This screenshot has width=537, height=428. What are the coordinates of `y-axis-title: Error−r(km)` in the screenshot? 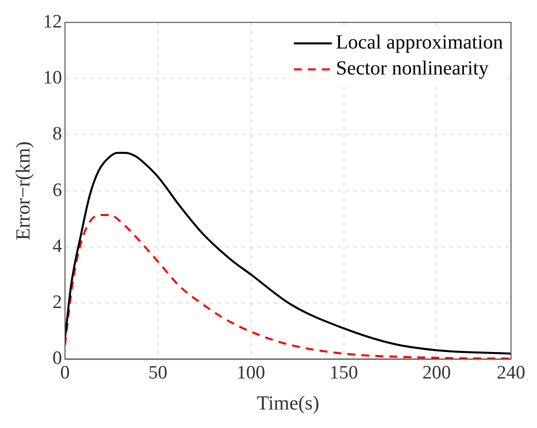 It's located at (23, 190).